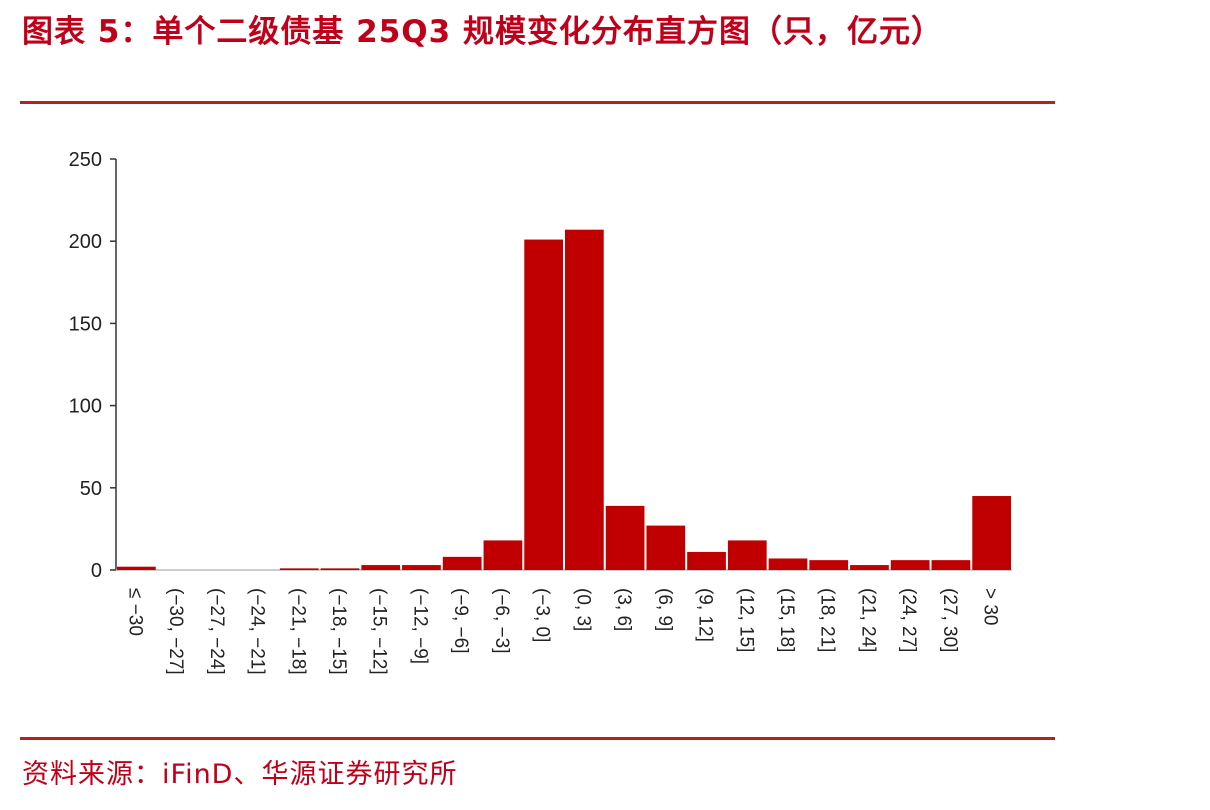 The width and height of the screenshot is (1210, 810). Describe the element at coordinates (786, 620) in the screenshot. I see `x-category-label: (15, 18]` at that location.